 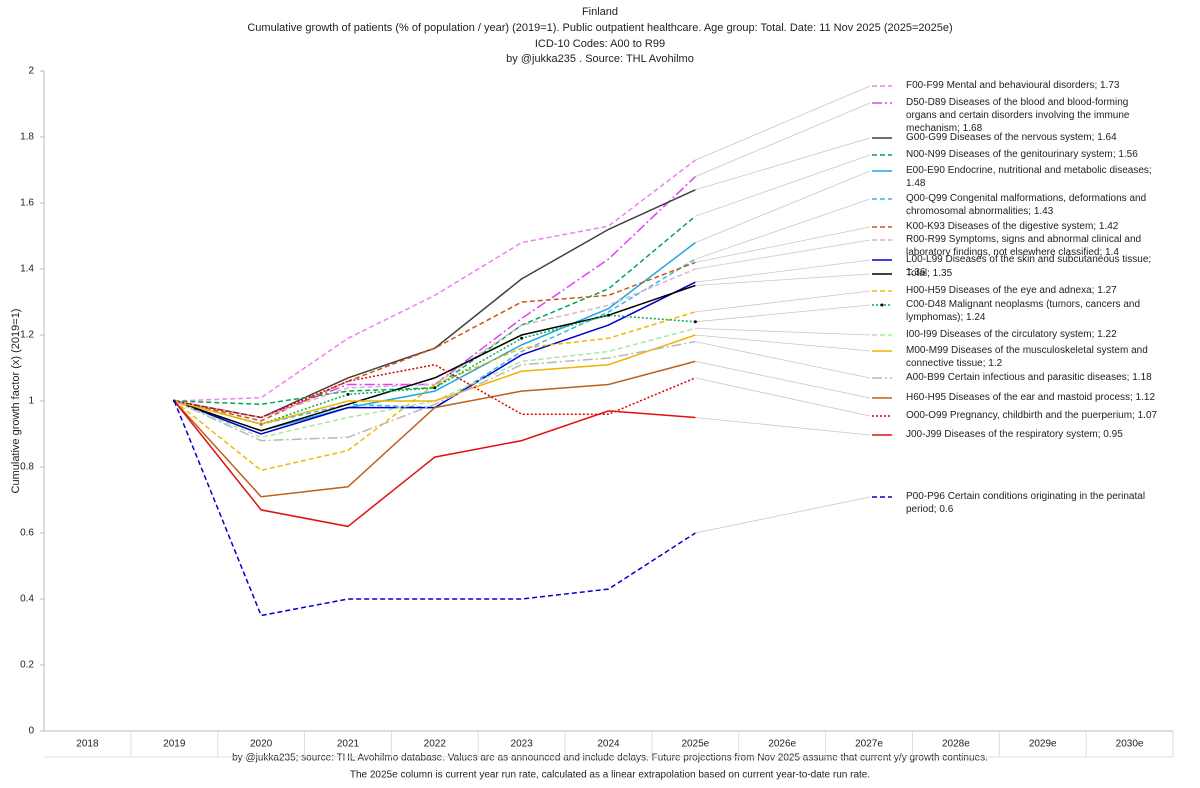 I want to click on y-tick-label: 0, so click(x=31, y=731).